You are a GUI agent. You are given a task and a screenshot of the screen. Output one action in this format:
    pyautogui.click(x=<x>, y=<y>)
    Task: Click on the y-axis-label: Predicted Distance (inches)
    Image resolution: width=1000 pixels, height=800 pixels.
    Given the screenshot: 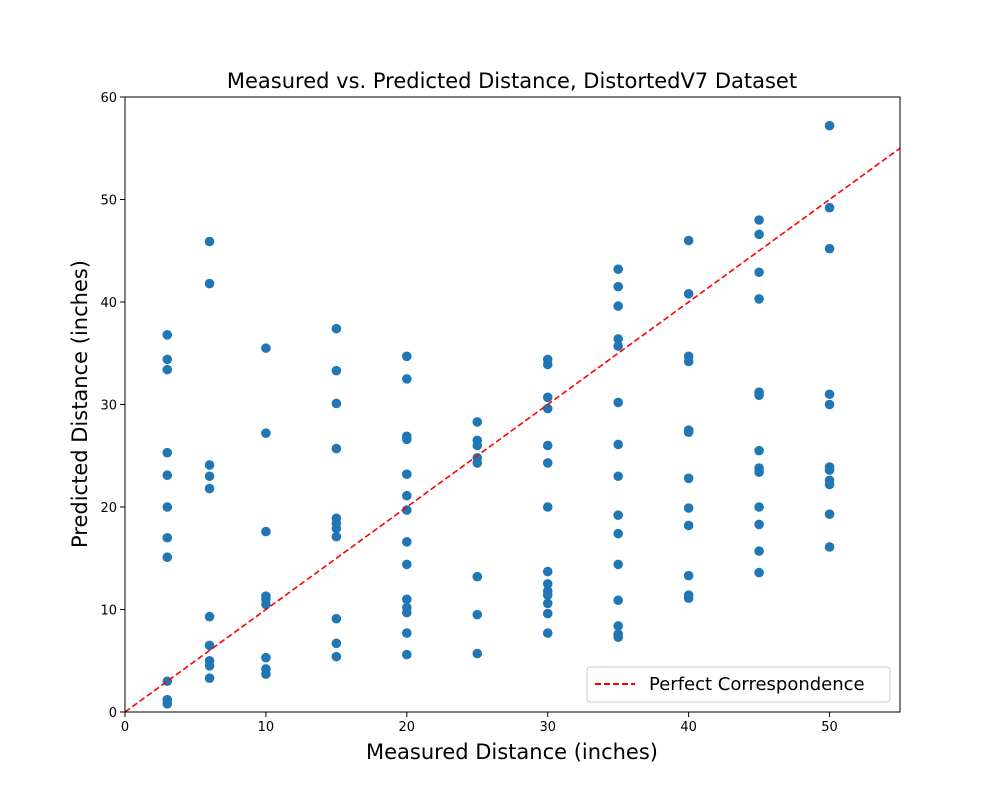 What is the action you would take?
    pyautogui.click(x=80, y=404)
    